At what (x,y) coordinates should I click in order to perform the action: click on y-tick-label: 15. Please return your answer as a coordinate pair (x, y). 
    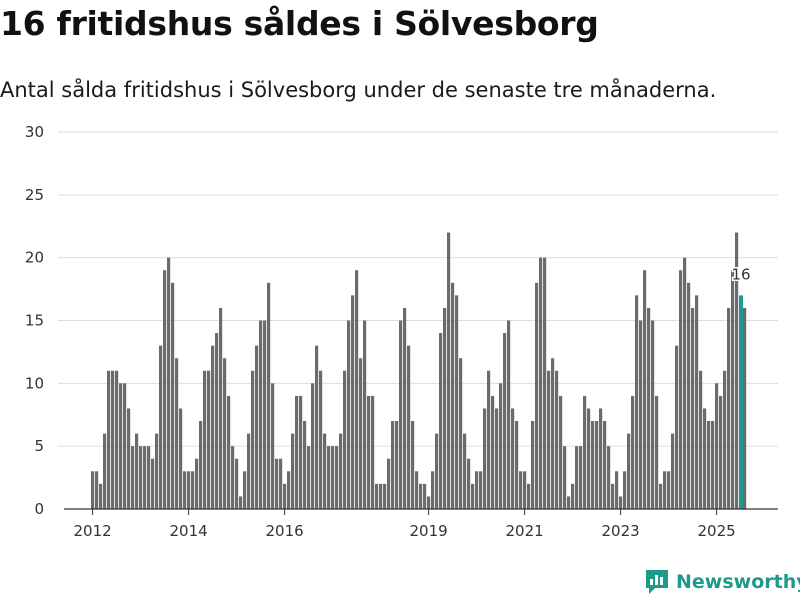
    Looking at the image, I should click on (34, 321).